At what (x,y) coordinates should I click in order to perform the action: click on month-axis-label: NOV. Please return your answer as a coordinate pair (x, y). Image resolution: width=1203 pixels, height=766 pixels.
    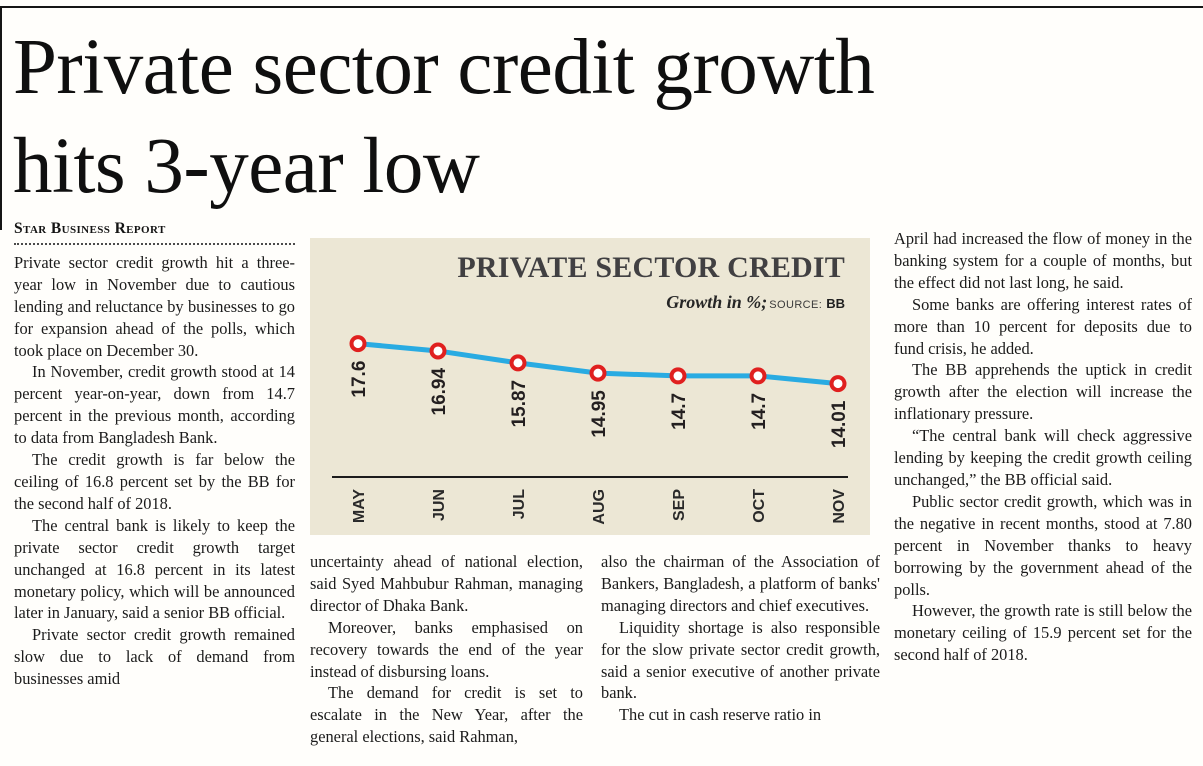
    Looking at the image, I should click on (839, 506).